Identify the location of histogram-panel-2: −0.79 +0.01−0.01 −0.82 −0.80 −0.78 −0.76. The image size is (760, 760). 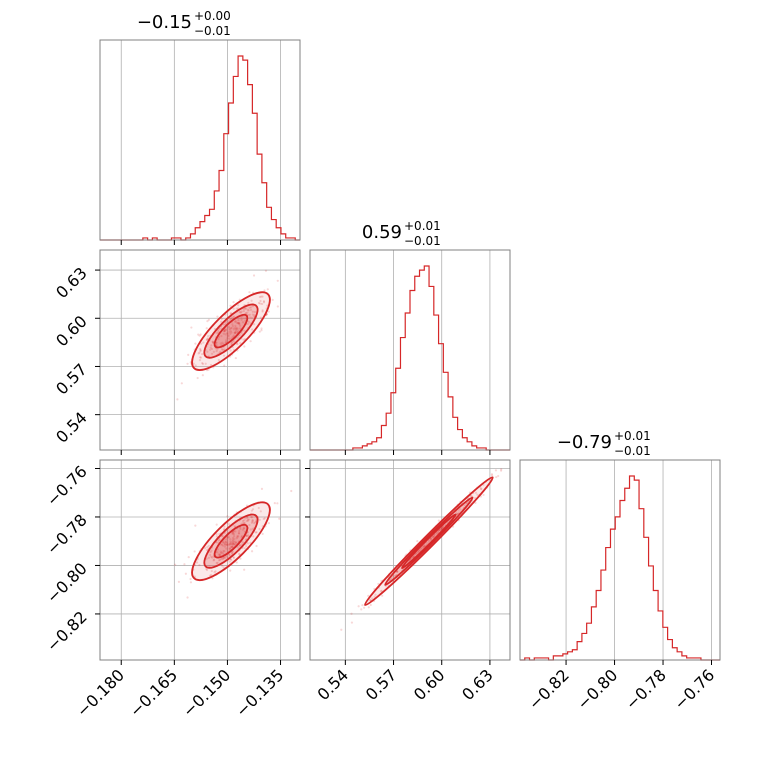
(620, 571).